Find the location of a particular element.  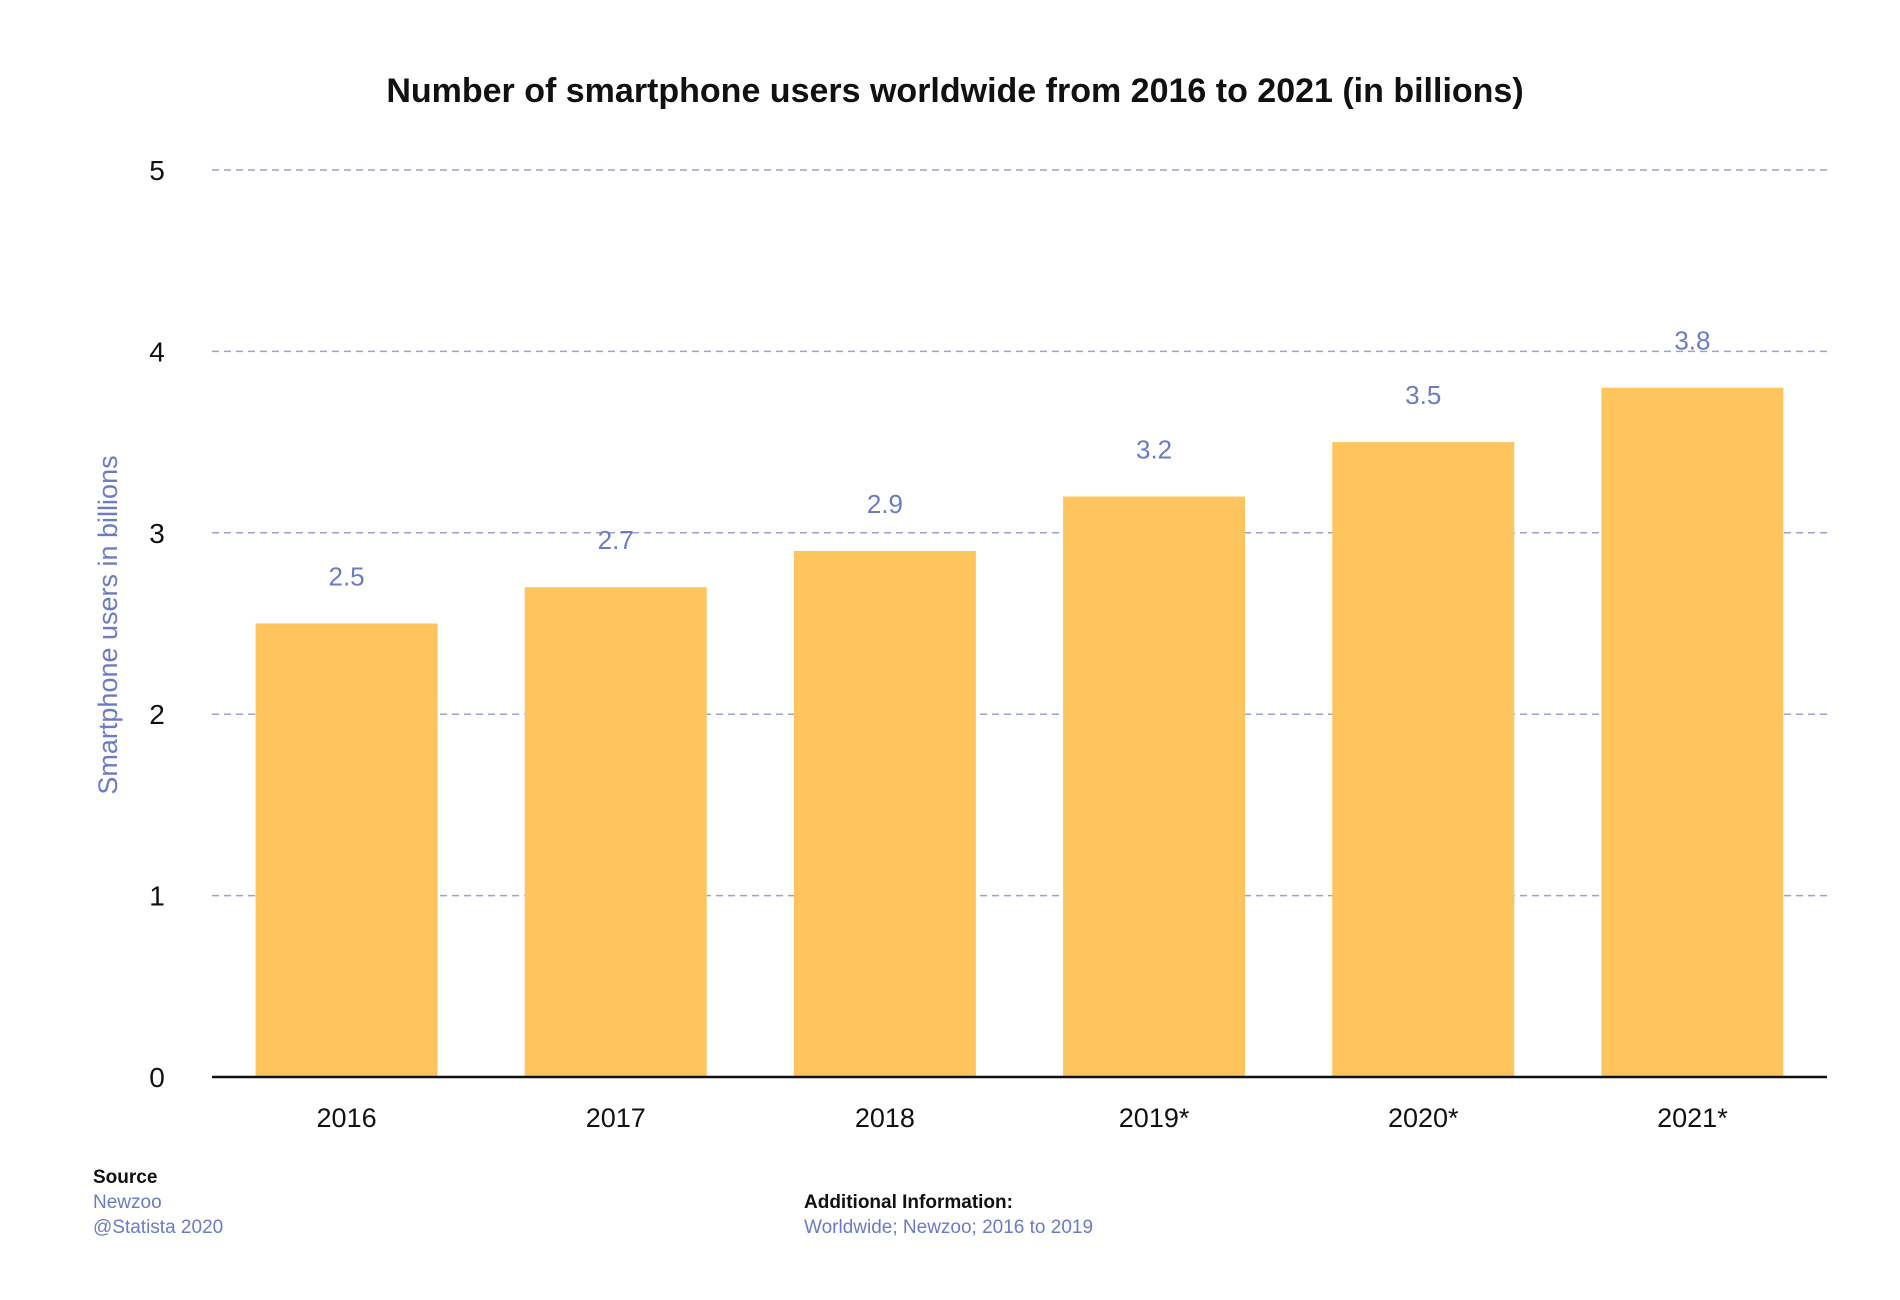

y-tick-label-4: 4 is located at coordinates (157, 351).